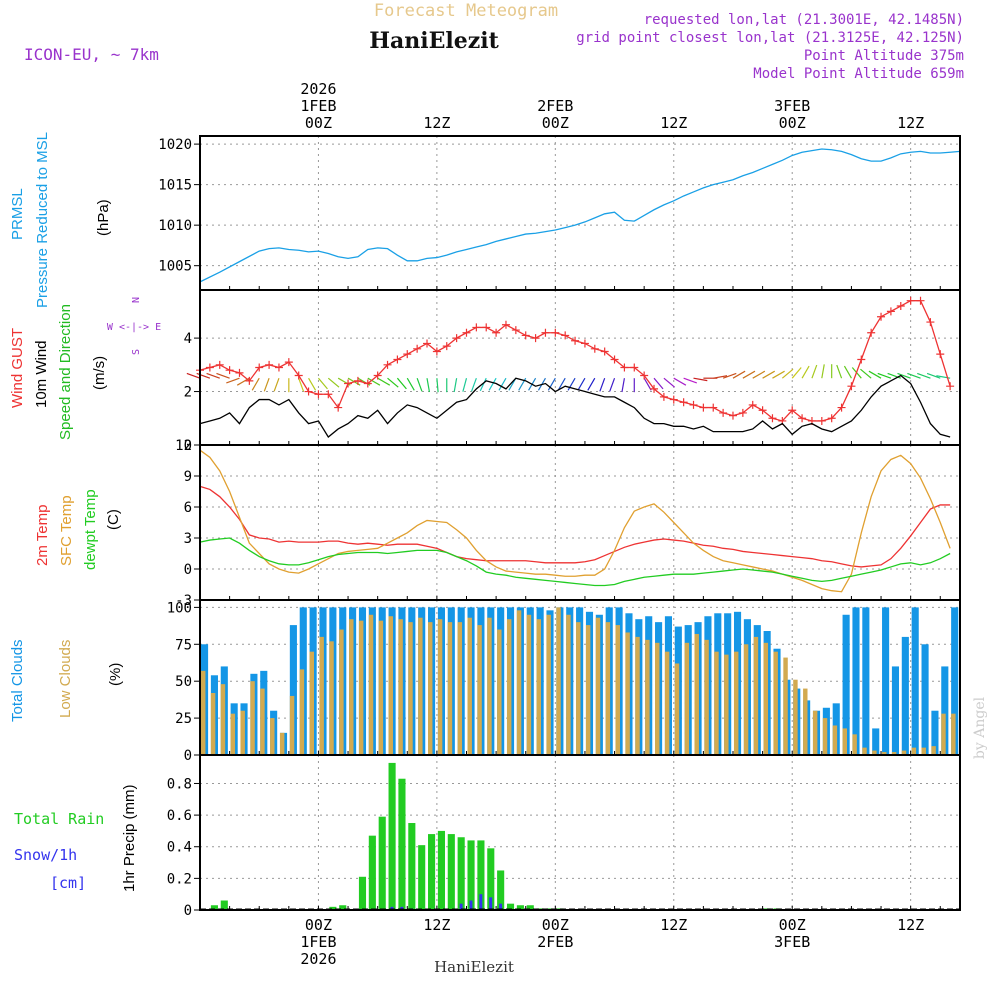  What do you see at coordinates (136, 352) in the screenshot?
I see `compass-south: S` at bounding box center [136, 352].